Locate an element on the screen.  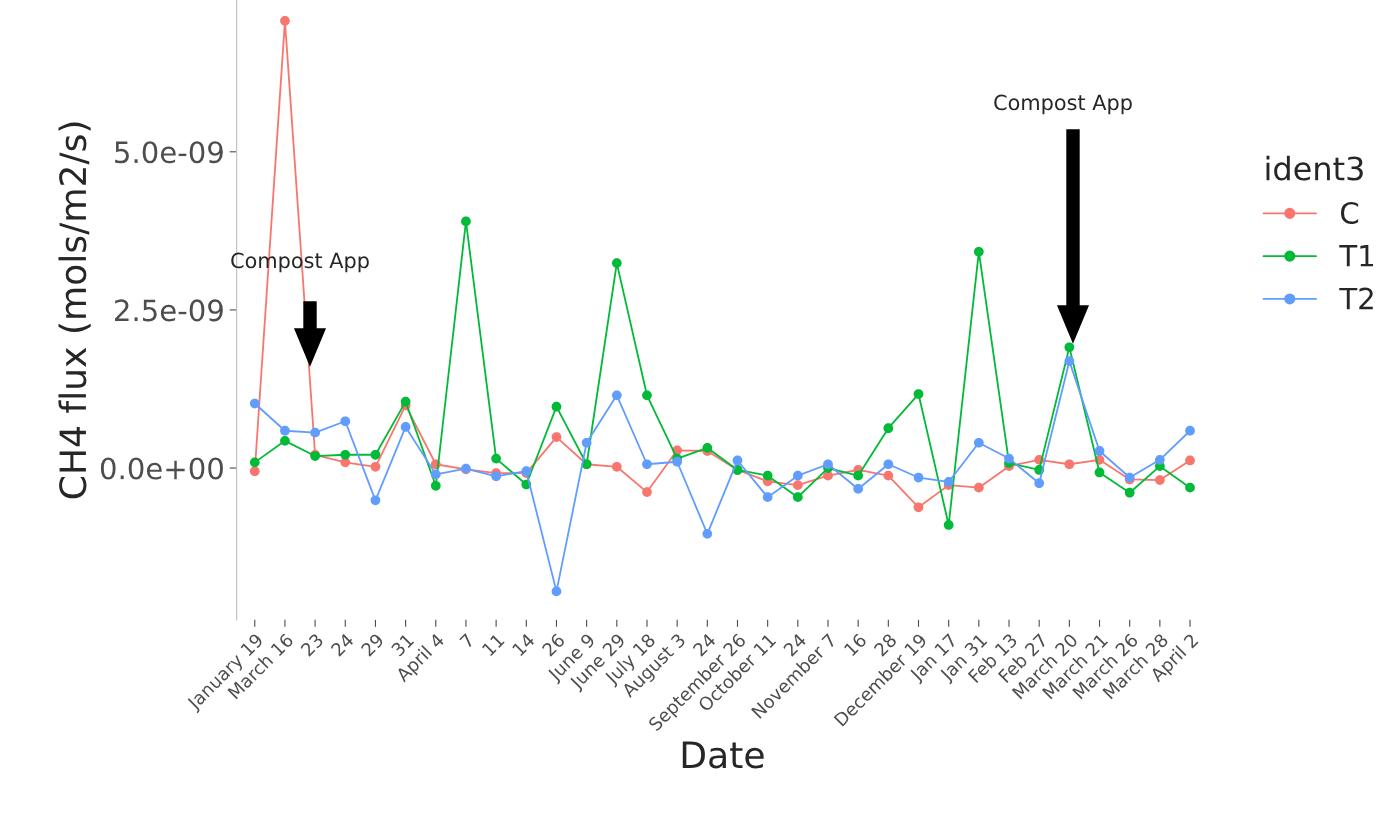
x-tick-label: 23 is located at coordinates (312, 644).